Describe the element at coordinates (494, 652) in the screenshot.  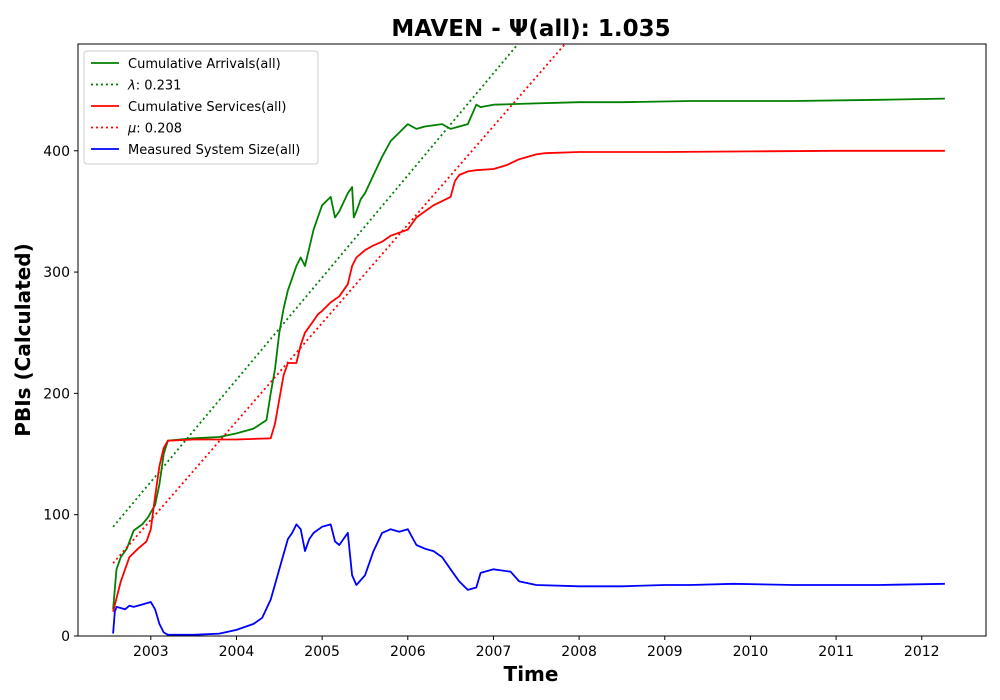
I see `x-tick-label: 2007` at that location.